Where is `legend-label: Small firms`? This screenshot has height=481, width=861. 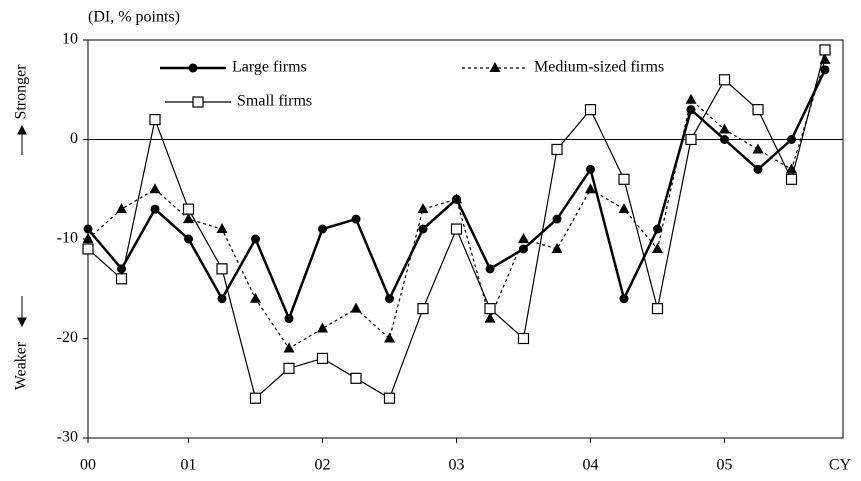
legend-label: Small firms is located at coordinates (274, 101).